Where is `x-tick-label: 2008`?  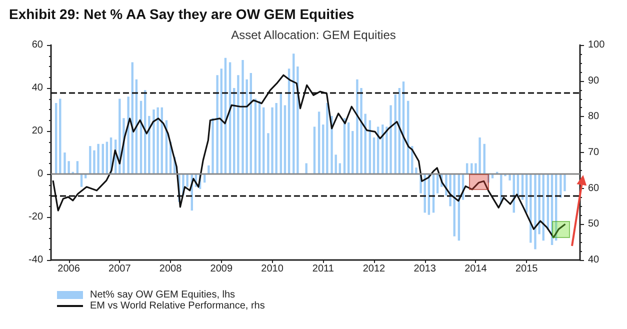 x-tick-label: 2008 is located at coordinates (170, 269).